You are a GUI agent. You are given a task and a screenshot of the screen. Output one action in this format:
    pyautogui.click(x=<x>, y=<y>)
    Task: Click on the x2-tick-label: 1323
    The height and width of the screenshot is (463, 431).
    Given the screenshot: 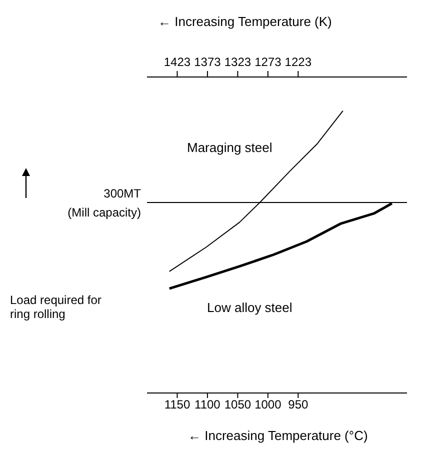 What is the action you would take?
    pyautogui.click(x=238, y=62)
    